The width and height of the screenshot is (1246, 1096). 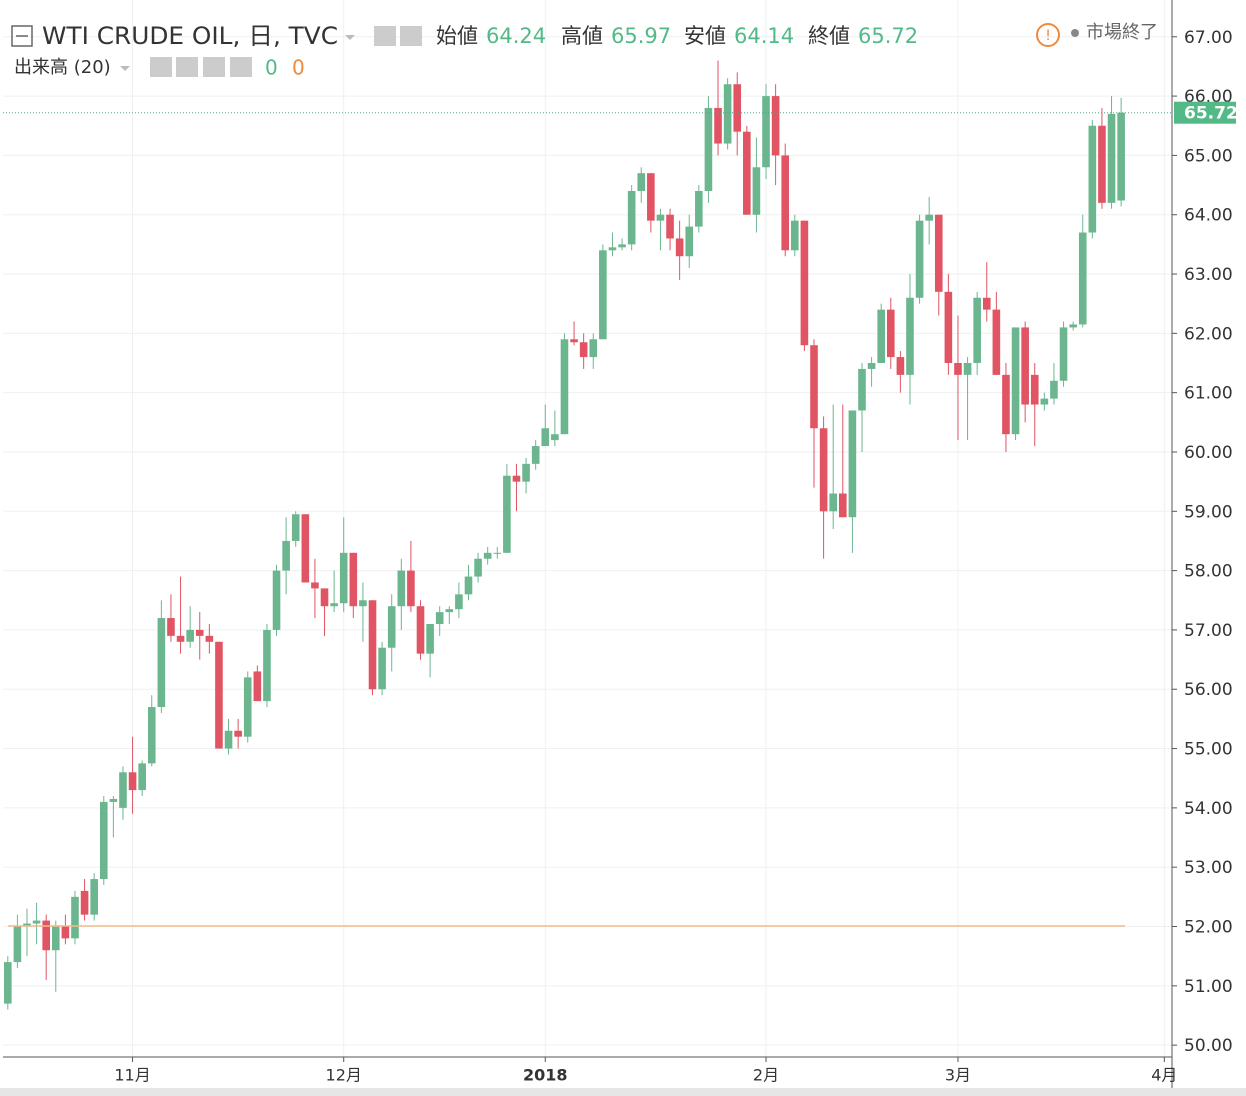 I want to click on y-tick-label: 60.00, so click(x=1208, y=453).